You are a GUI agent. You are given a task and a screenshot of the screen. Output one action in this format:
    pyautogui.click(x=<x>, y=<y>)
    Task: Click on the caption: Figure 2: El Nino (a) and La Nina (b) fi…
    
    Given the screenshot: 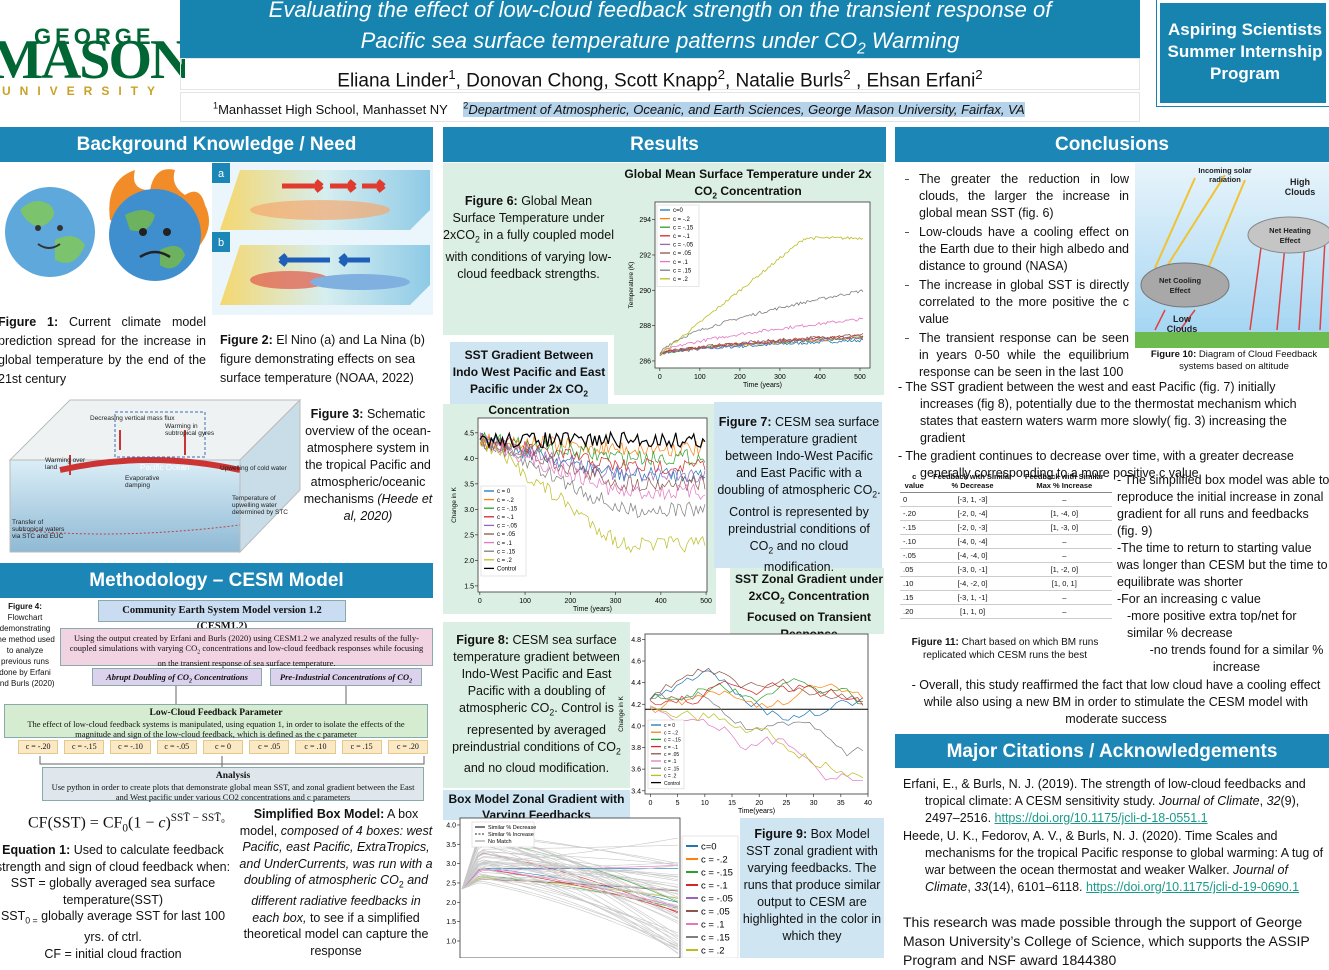 What is the action you would take?
    pyautogui.click(x=325, y=359)
    